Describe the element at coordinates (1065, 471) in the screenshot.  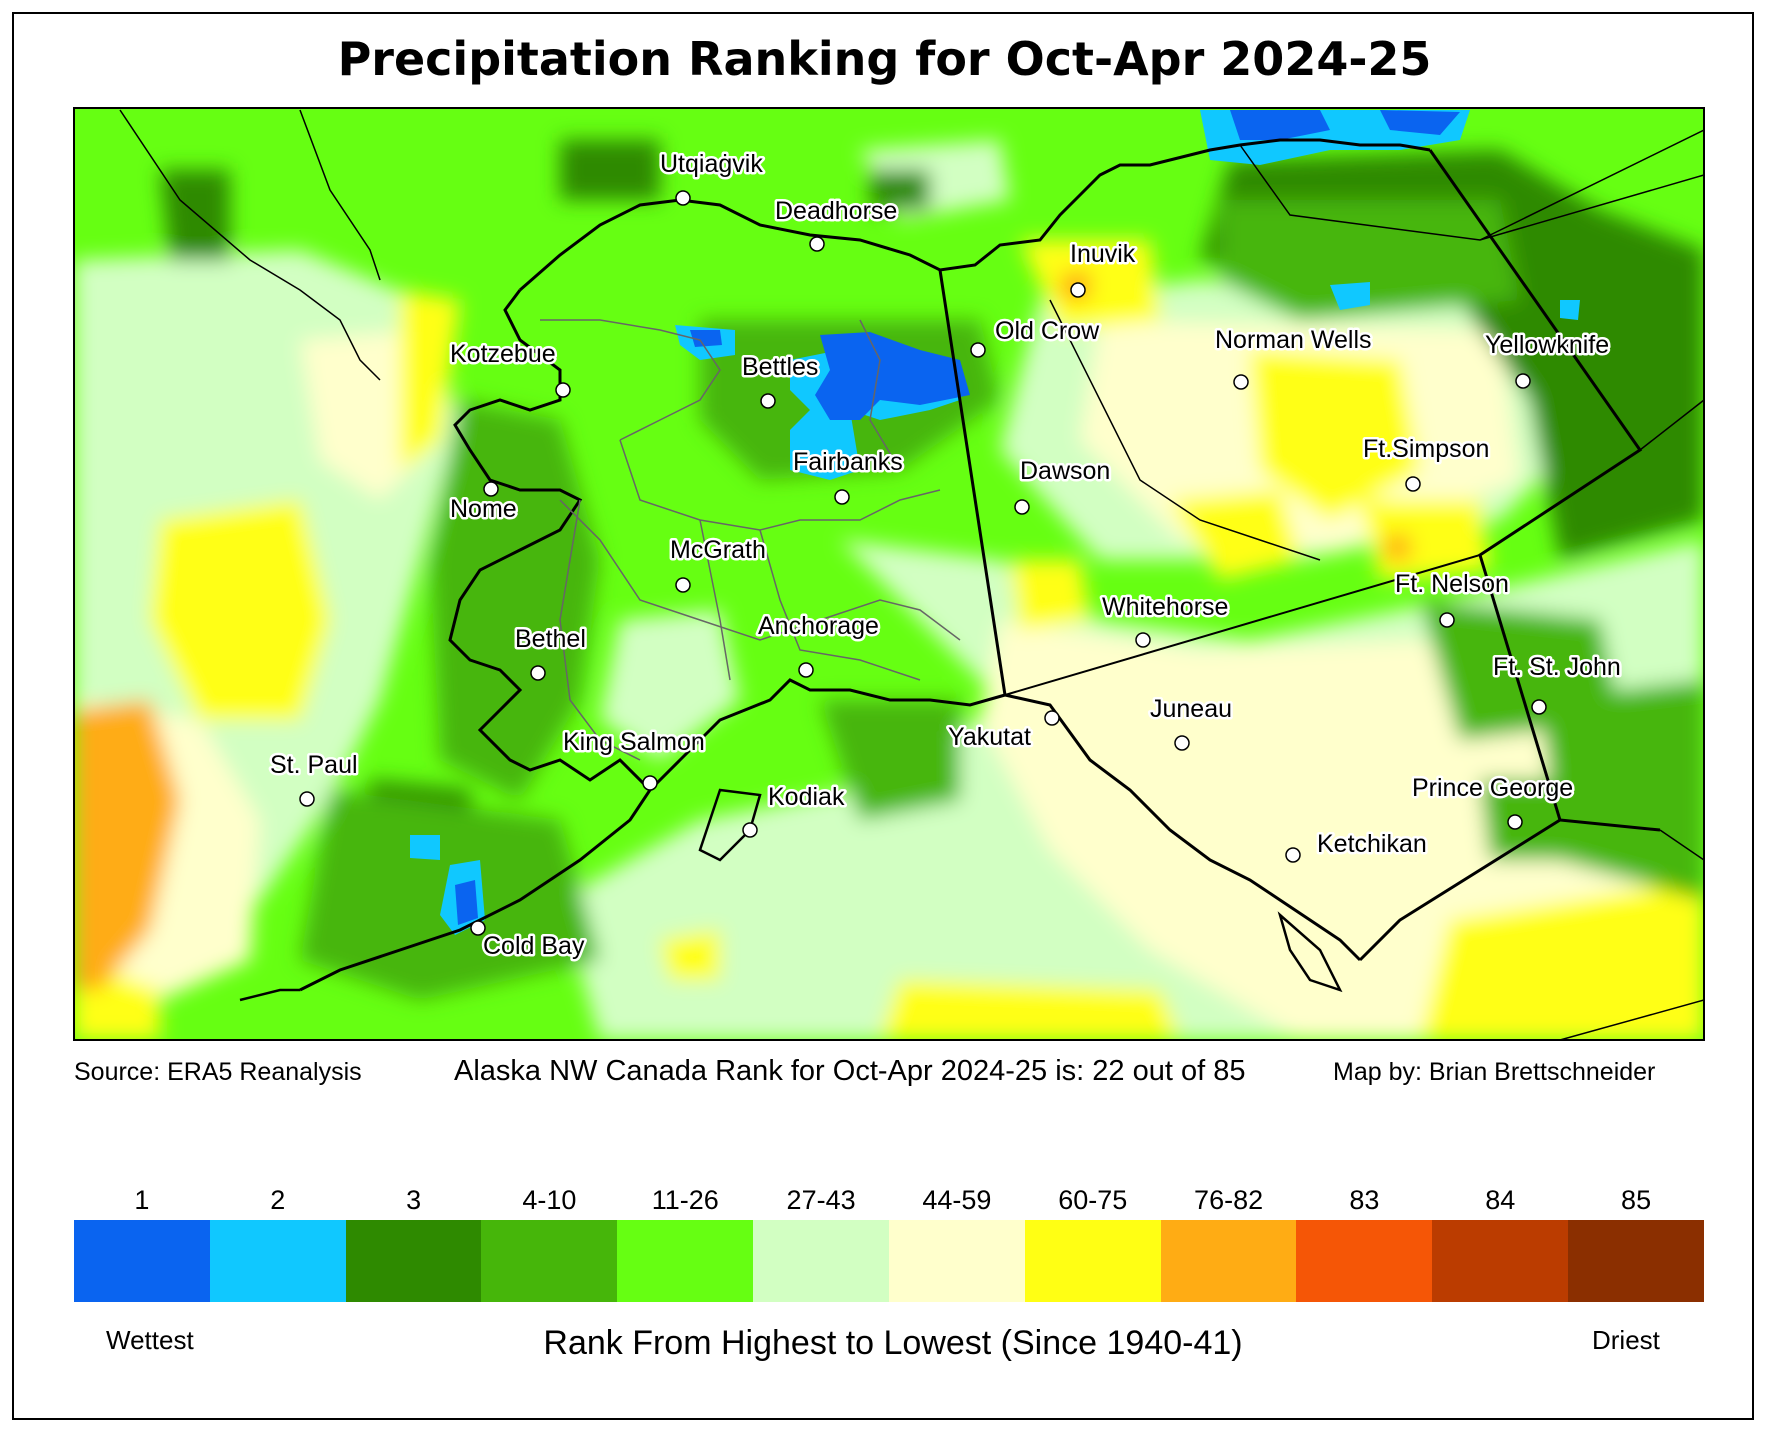
I see `city-label: Dawson` at that location.